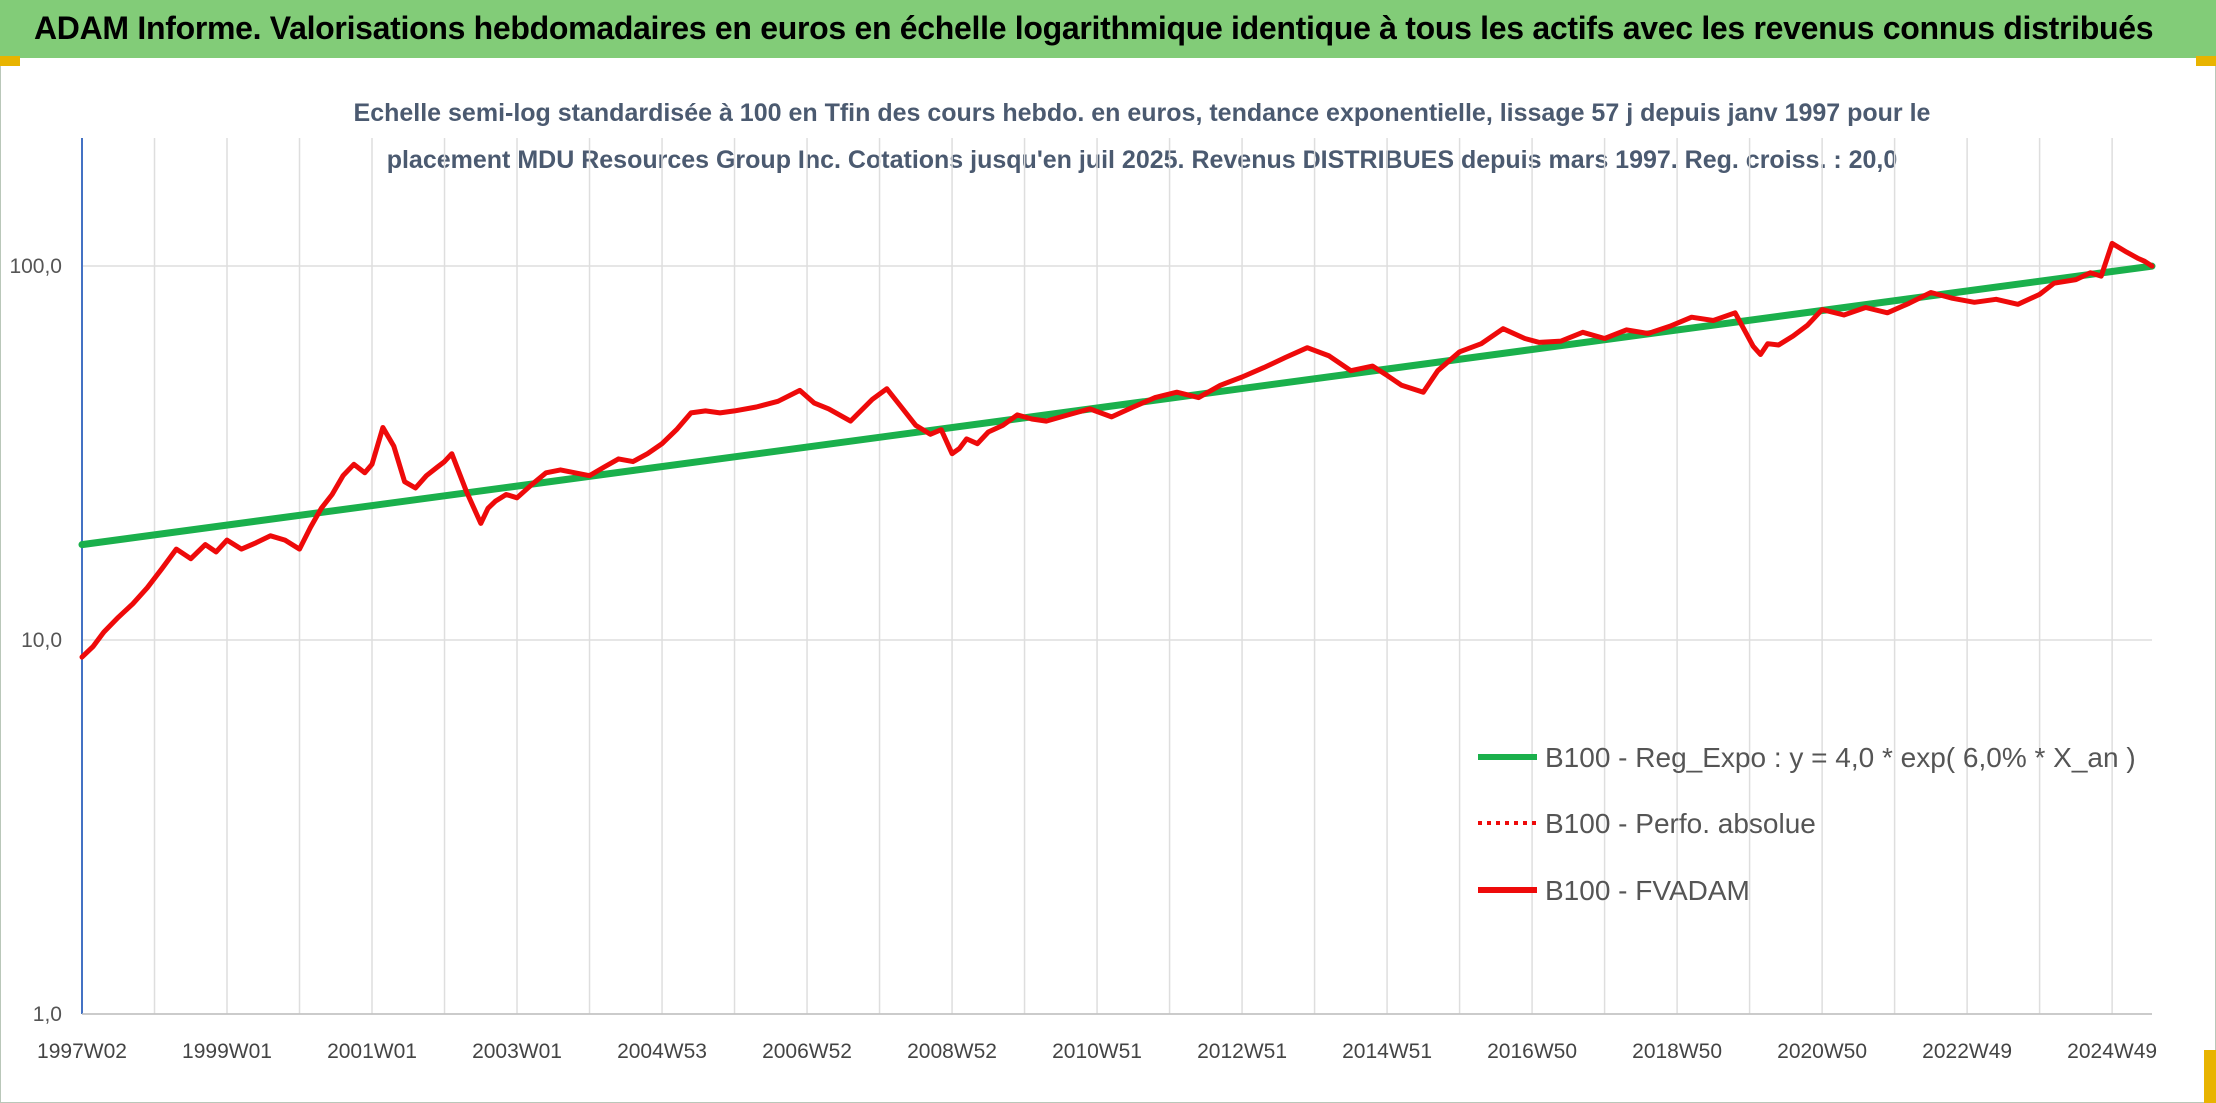 The image size is (2216, 1103). What do you see at coordinates (517, 1051) in the screenshot?
I see `x-tick-label: 2003W01` at bounding box center [517, 1051].